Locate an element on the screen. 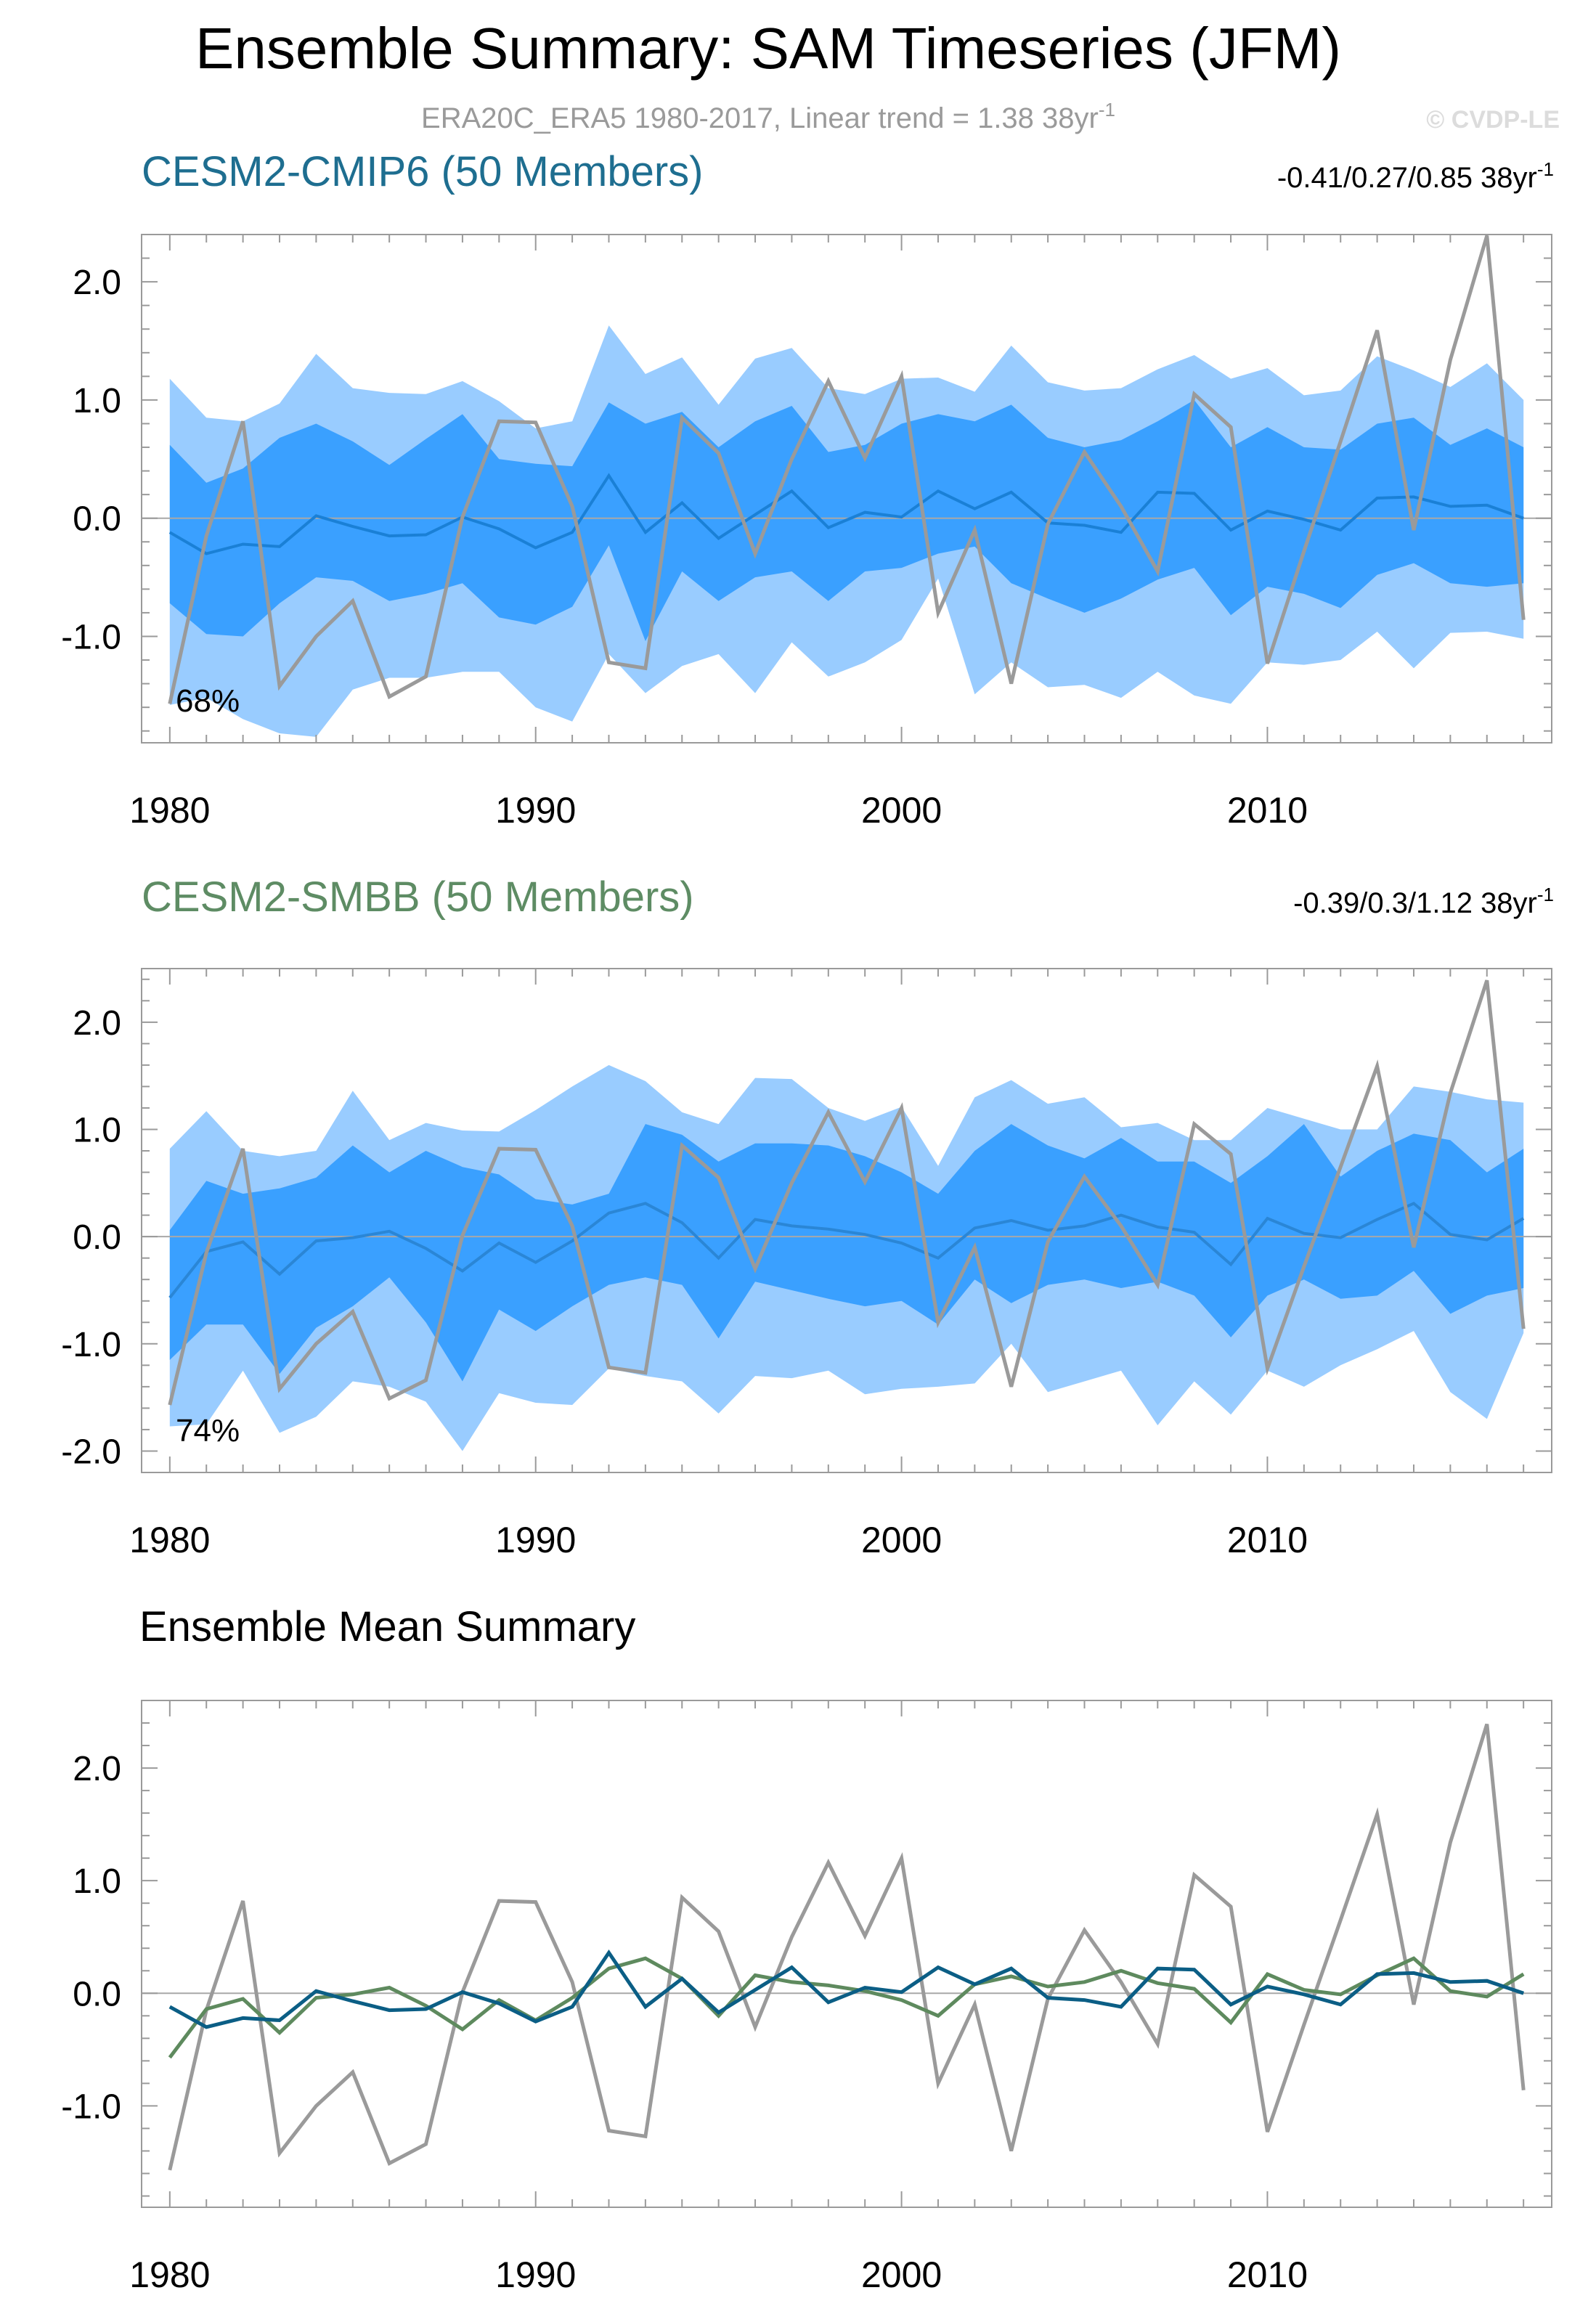 This screenshot has height=2314, width=1596. trend-label-cmip6: -0.41/0.27/0.85 38yr-1 is located at coordinates (1415, 176).